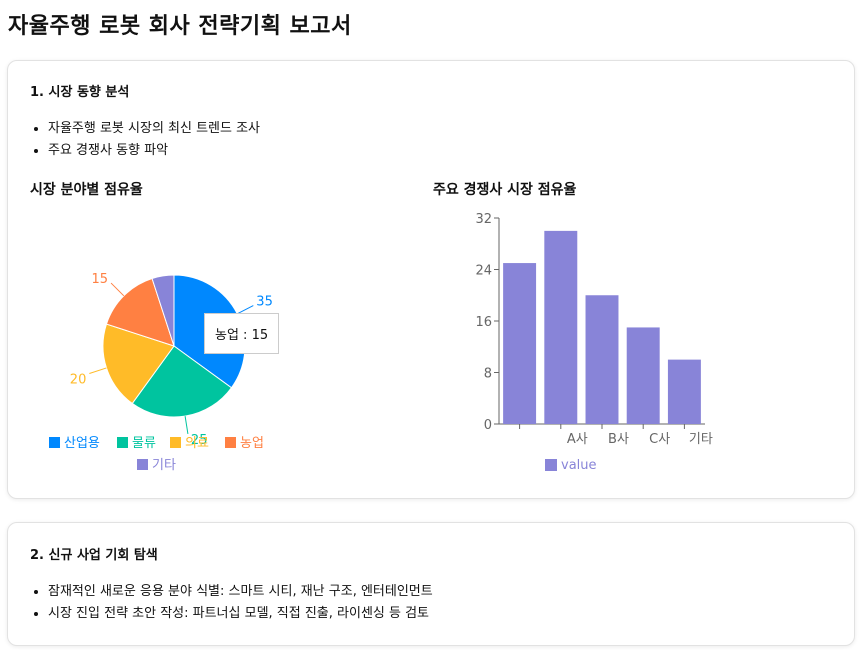 This screenshot has width=864, height=650. I want to click on y-tick-label: 8, so click(488, 374).